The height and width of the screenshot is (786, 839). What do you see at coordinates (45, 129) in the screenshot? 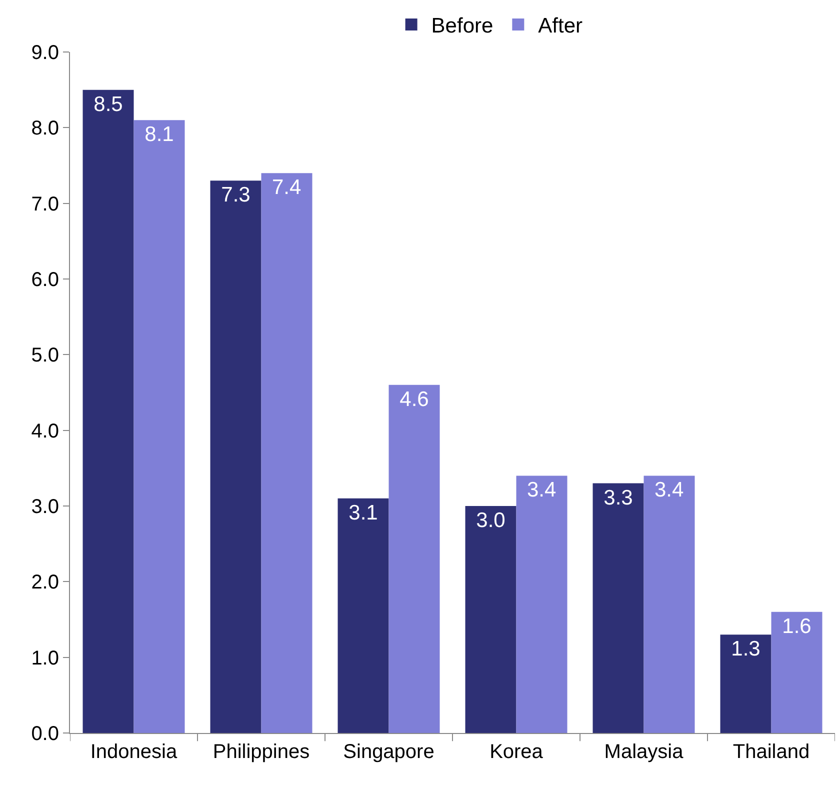
I see `y-tick-label: 8.0` at bounding box center [45, 129].